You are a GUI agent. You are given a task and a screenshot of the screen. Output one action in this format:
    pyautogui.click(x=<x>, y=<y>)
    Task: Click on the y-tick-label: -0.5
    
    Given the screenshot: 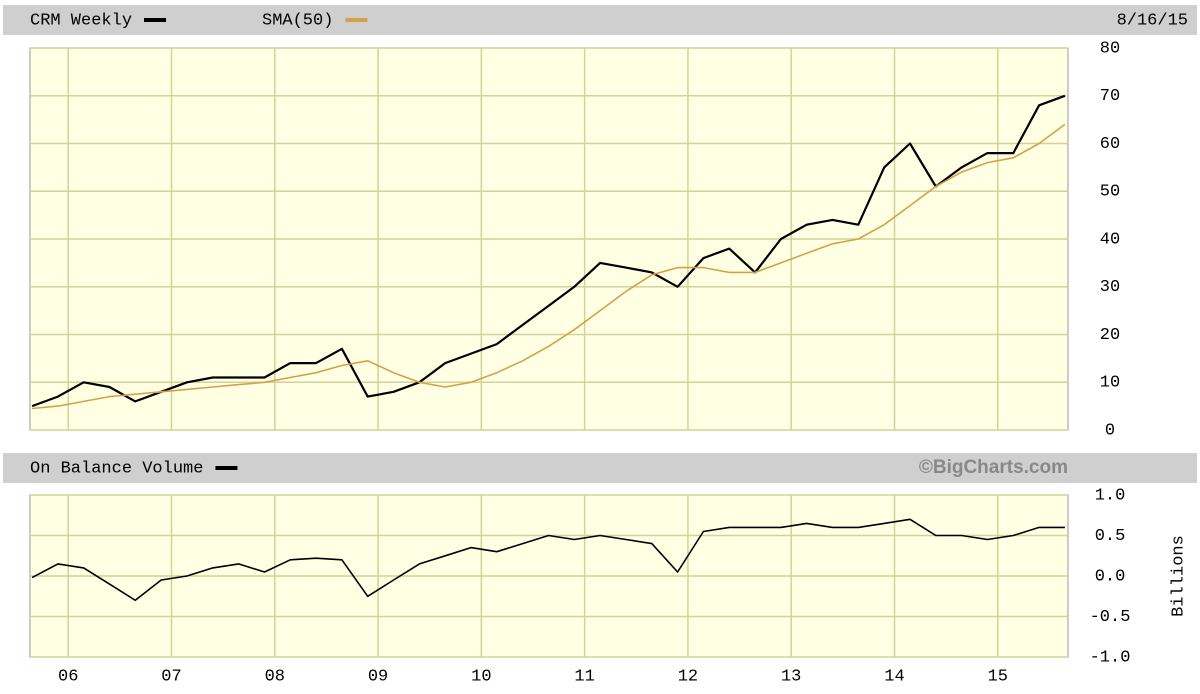 What is the action you would take?
    pyautogui.click(x=1110, y=617)
    